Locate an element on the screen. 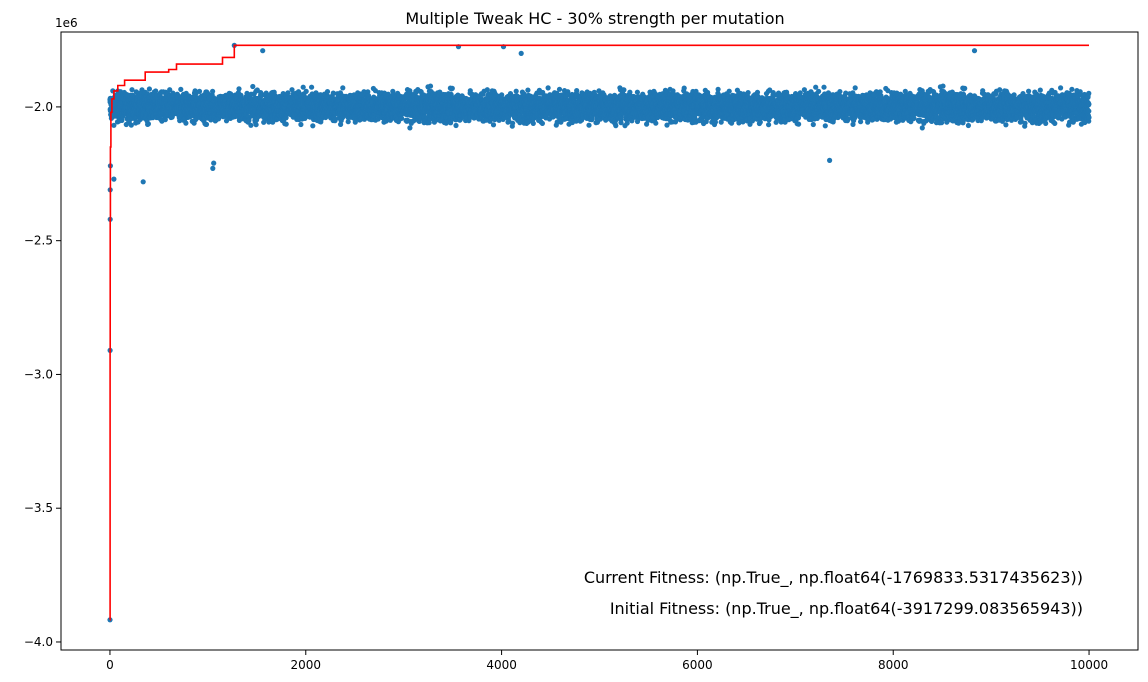  y-offset-label: 1e6 is located at coordinates (66, 23).